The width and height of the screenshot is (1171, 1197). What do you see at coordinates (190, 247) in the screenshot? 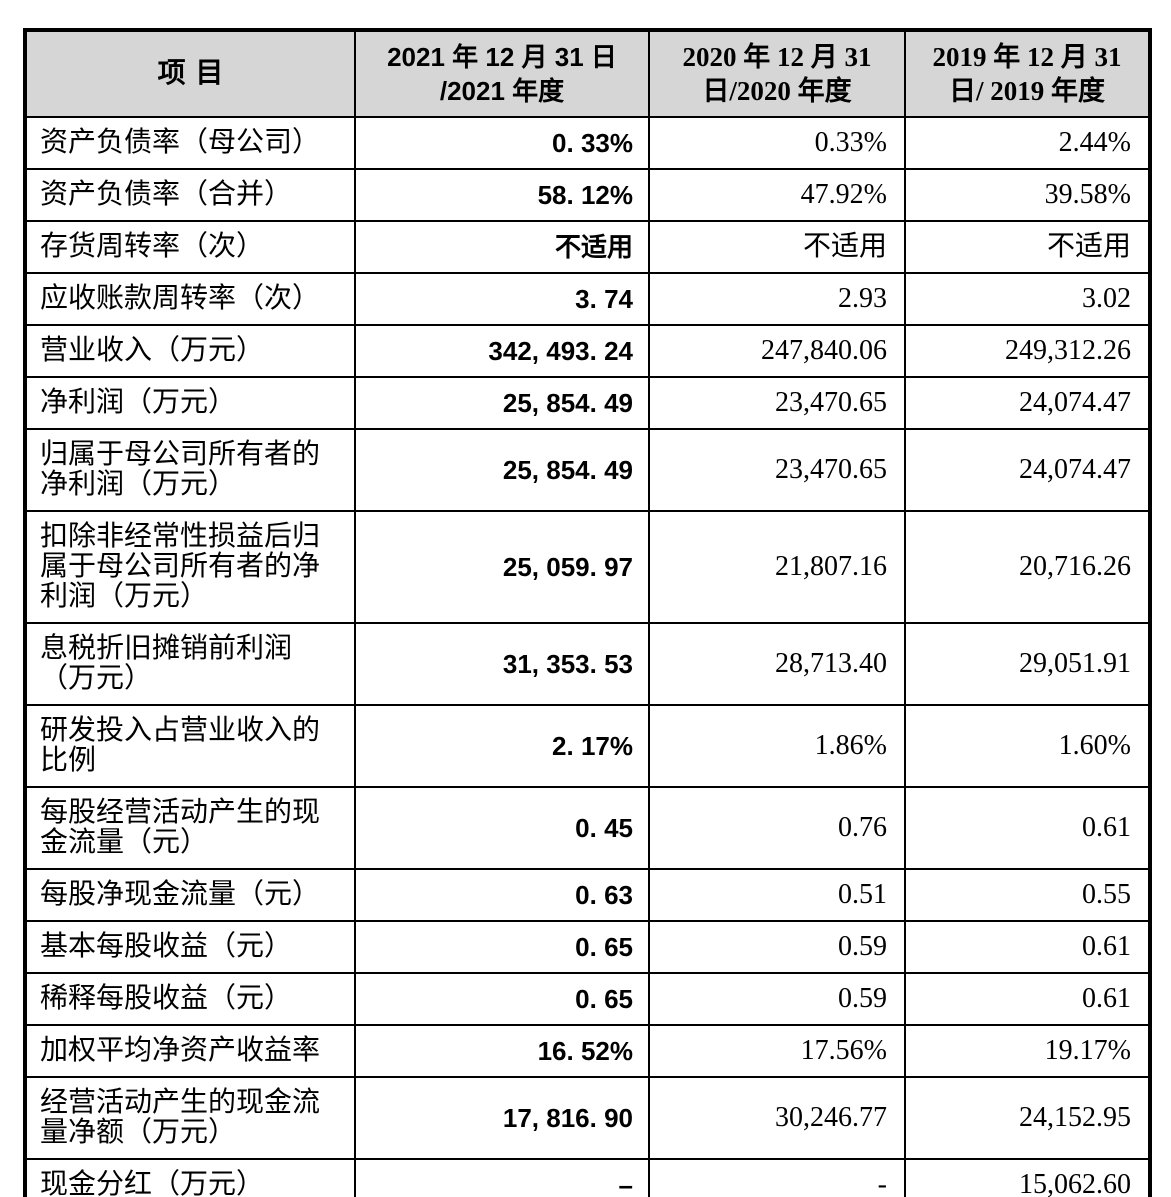
I see `row-label: 存货周转率（次）` at bounding box center [190, 247].